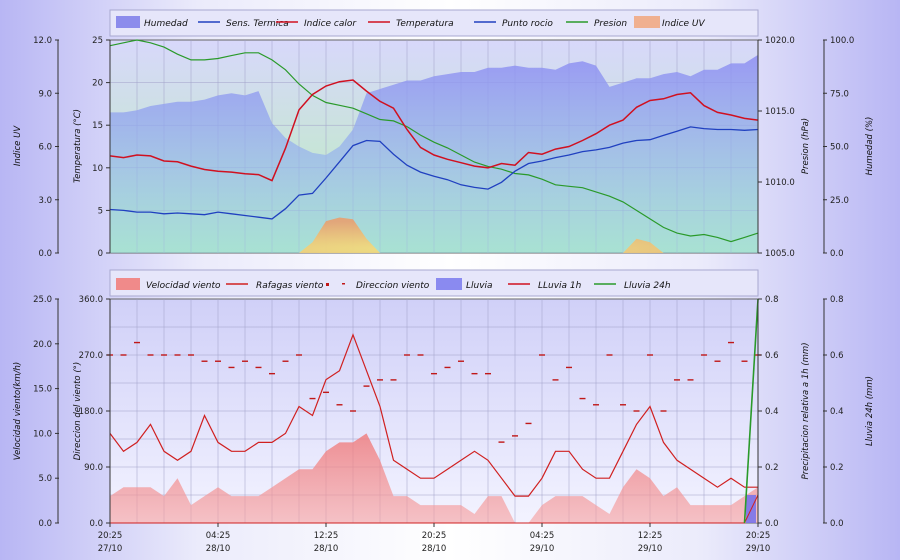  What do you see at coordinates (780, 41) in the screenshot?
I see `presion-axis-tick-label: 1020.0` at bounding box center [780, 41].